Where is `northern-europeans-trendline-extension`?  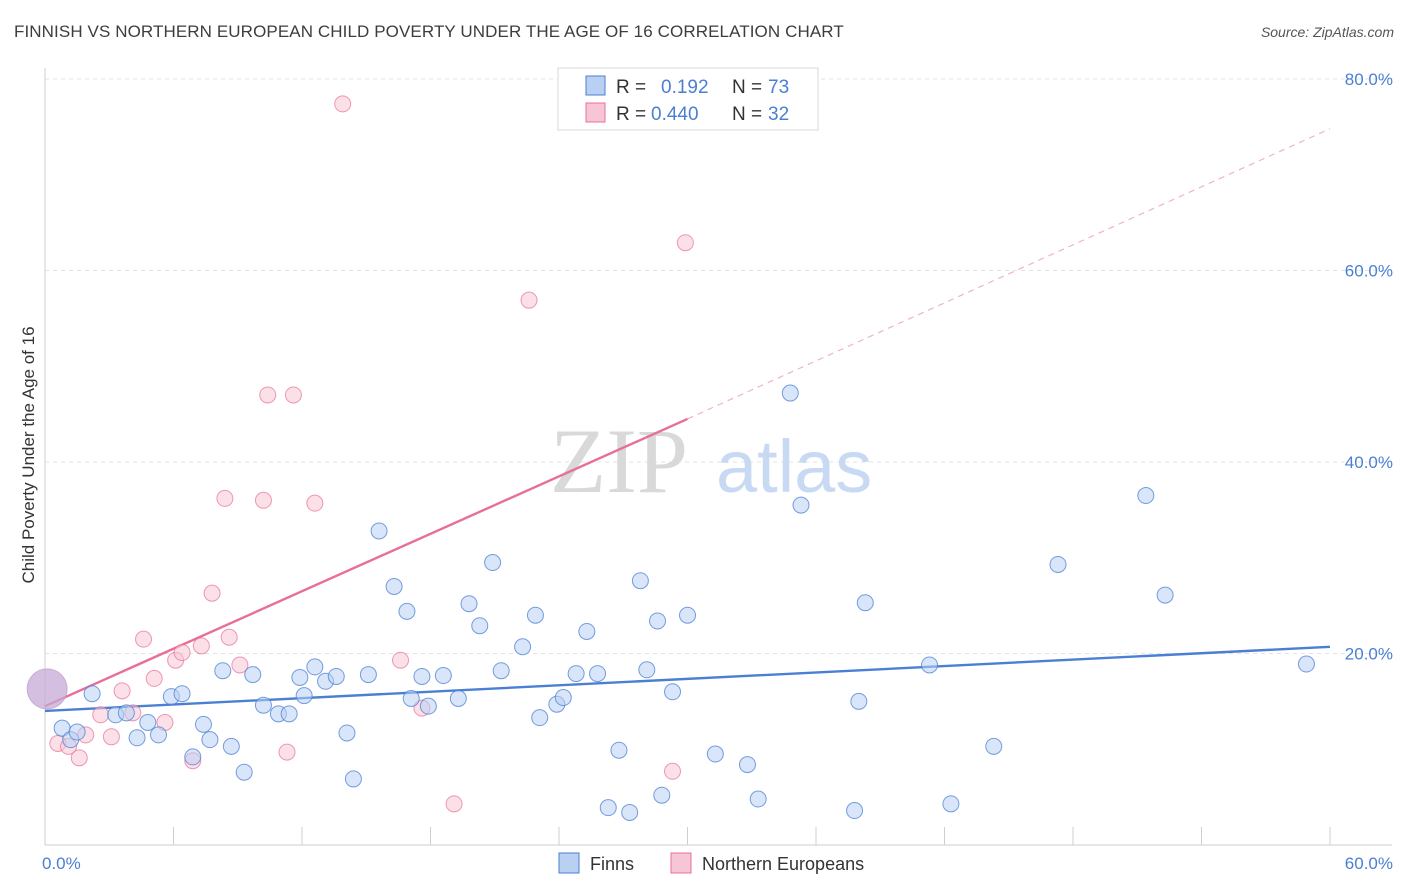 northern-europeans-trendline-extension is located at coordinates (1009, 274).